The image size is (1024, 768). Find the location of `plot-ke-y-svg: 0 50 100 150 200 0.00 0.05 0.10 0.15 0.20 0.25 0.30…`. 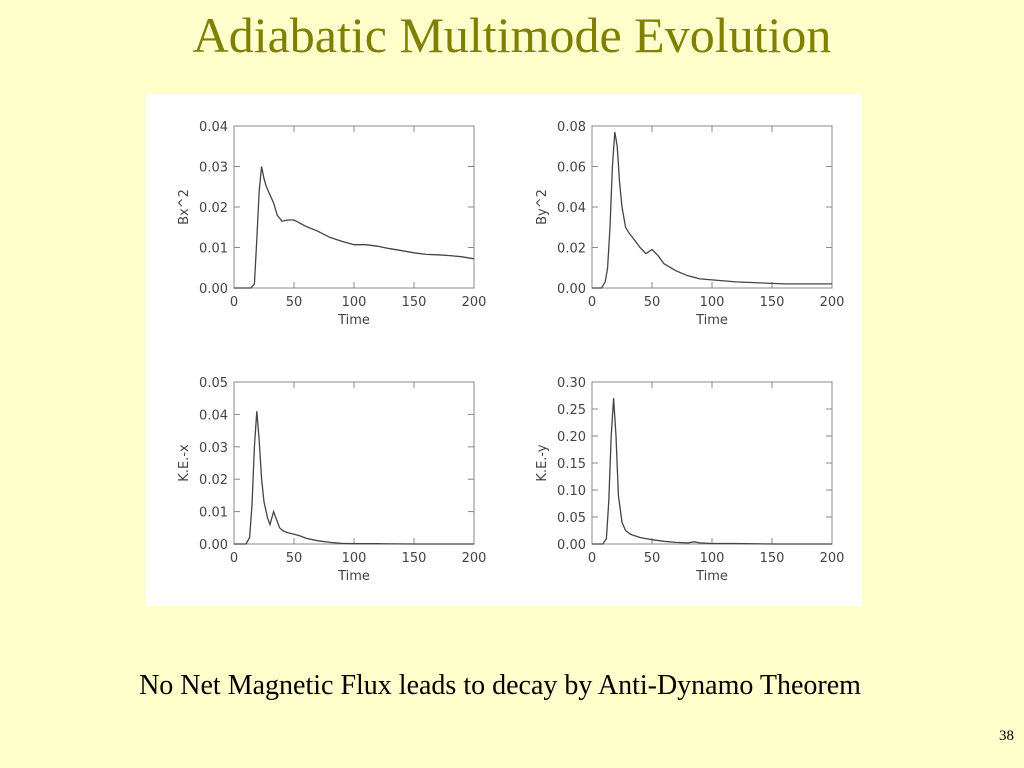

plot-ke-y-svg: 0 50 100 150 200 0.00 0.05 0.10 0.15 0.20 0.25 0.30… is located at coordinates (690, 480).